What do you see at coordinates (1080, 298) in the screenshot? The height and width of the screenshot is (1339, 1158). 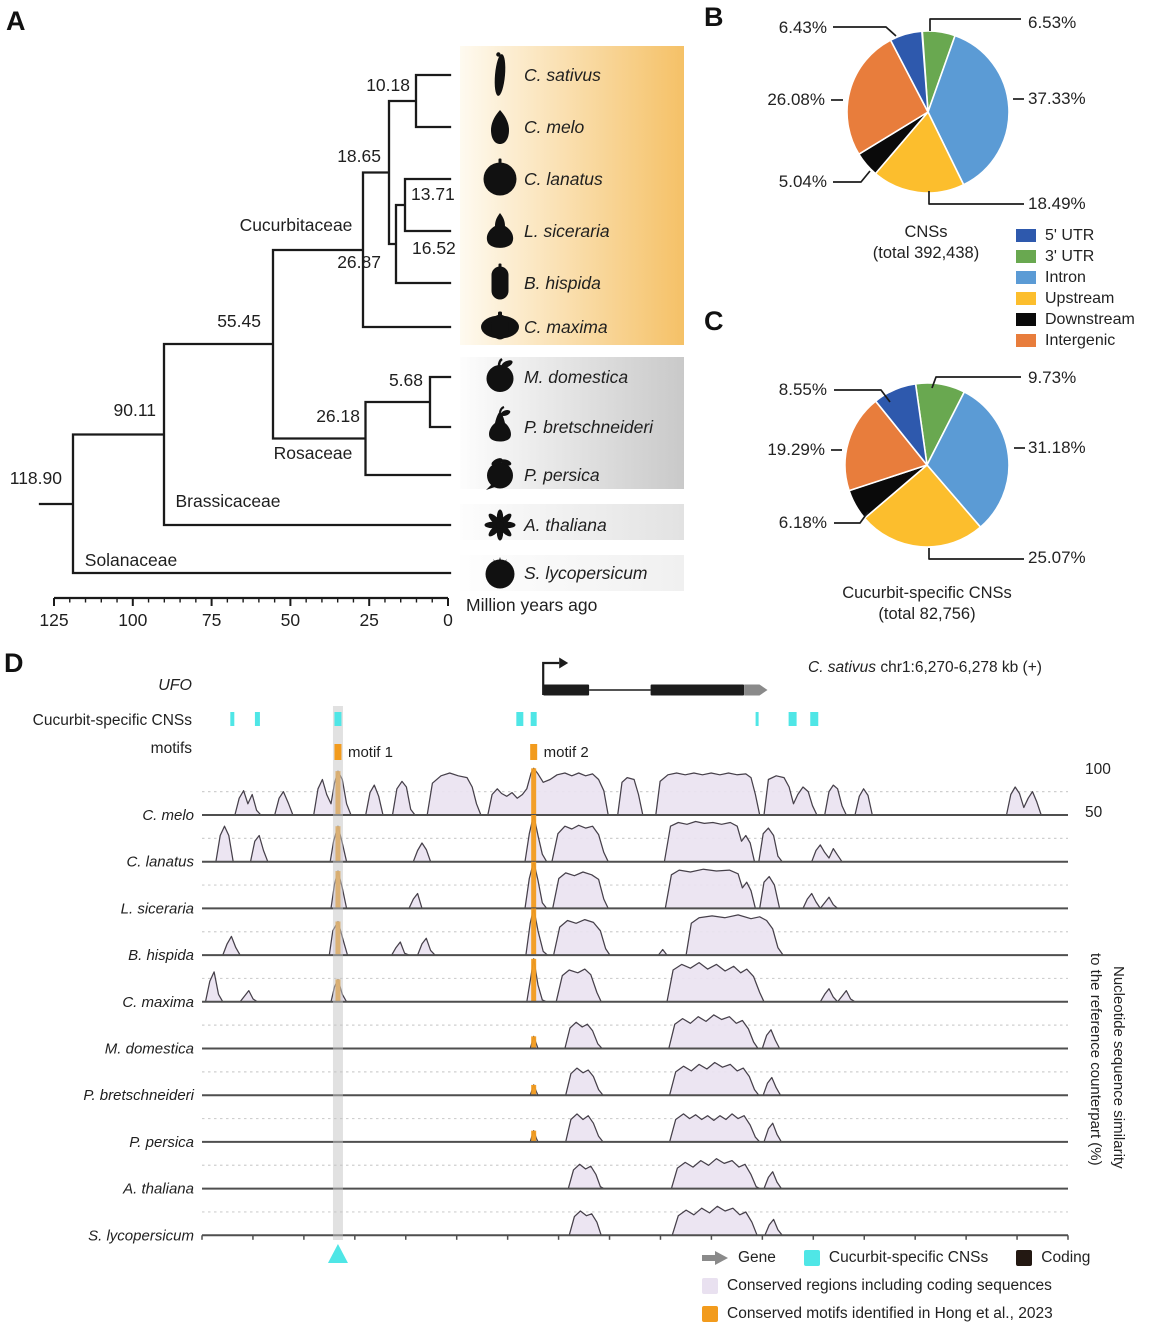 I see `legend-label: Upstream` at bounding box center [1080, 298].